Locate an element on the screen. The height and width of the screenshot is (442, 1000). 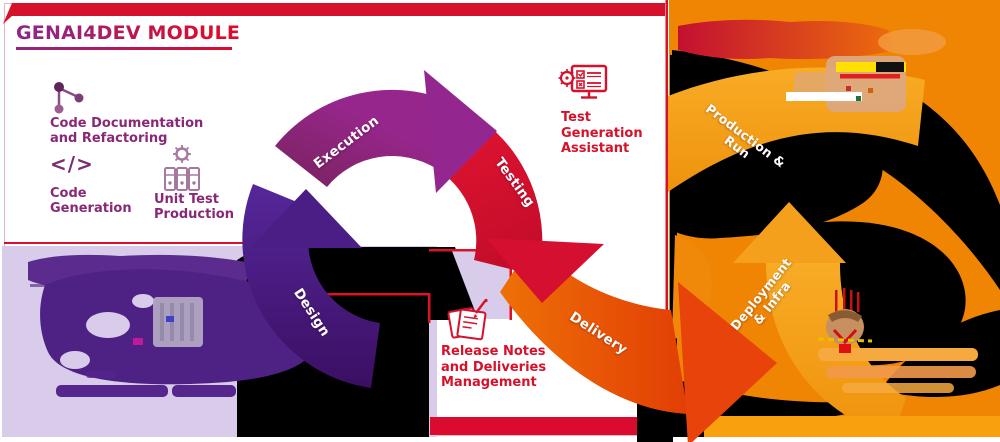
notes-pencil-icon is located at coordinates (467, 319).